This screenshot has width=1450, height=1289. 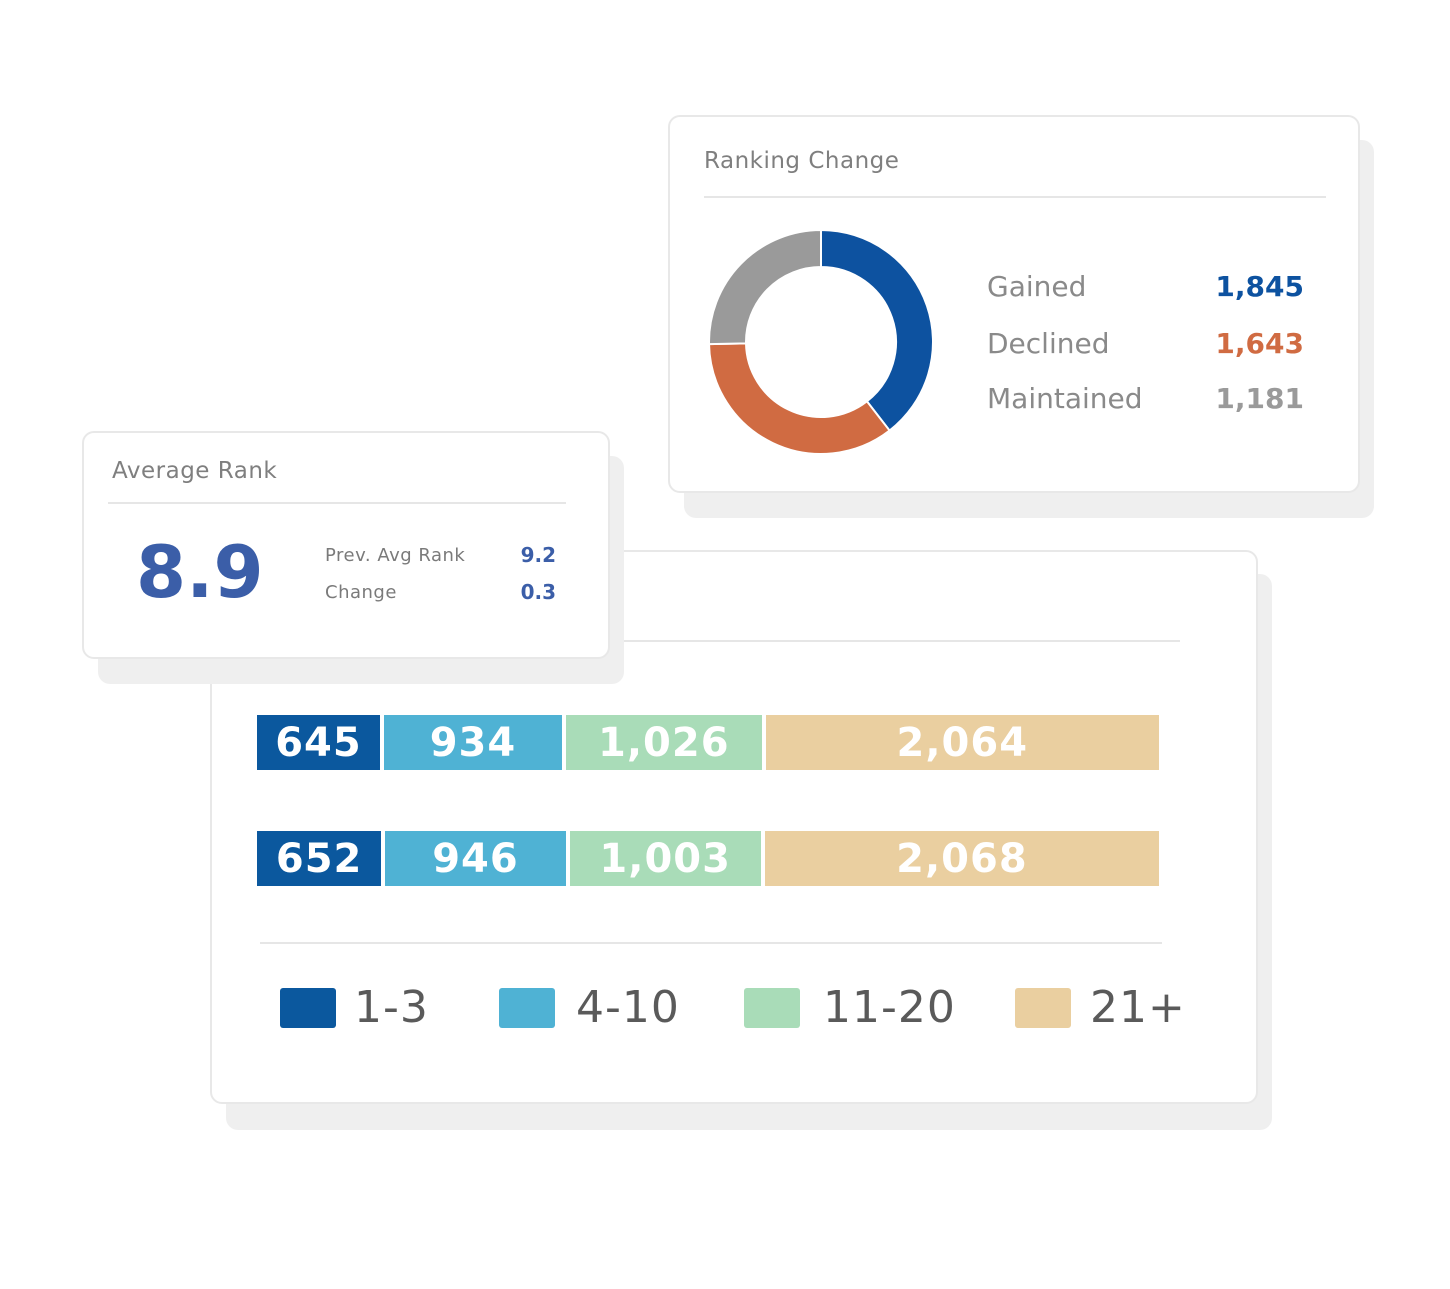 I want to click on change-label: Change, so click(x=361, y=592).